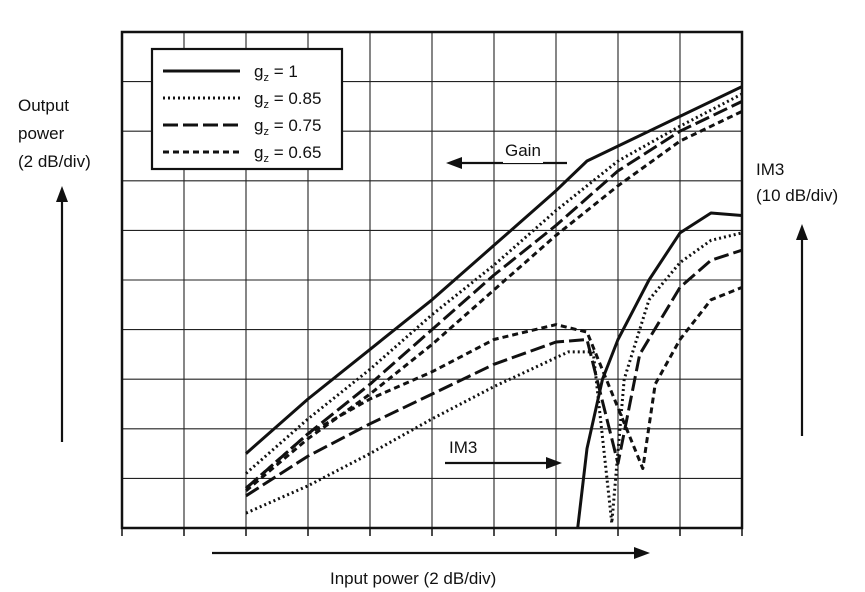 The image size is (865, 592). Describe the element at coordinates (287, 100) in the screenshot. I see `legend-label-2: gz = 0.85` at that location.